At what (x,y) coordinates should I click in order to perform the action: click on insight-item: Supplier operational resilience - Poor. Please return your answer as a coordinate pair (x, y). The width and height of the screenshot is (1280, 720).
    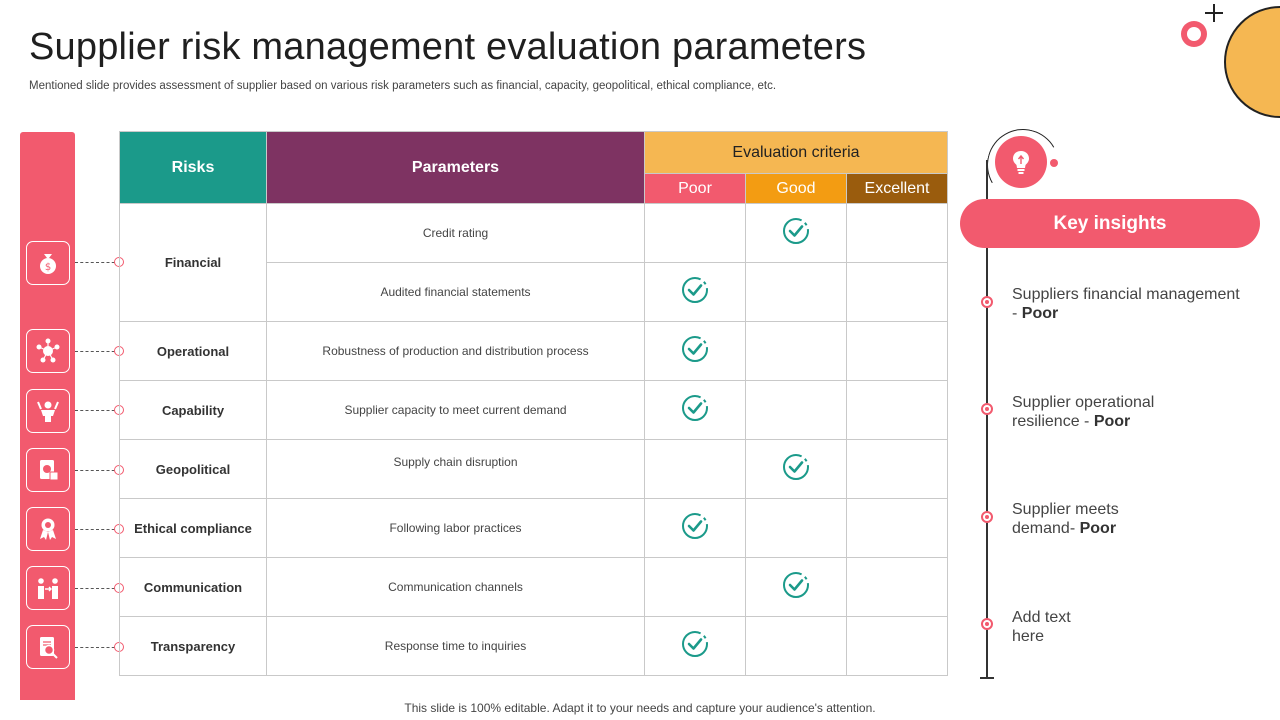
    Looking at the image, I should click on (1092, 412).